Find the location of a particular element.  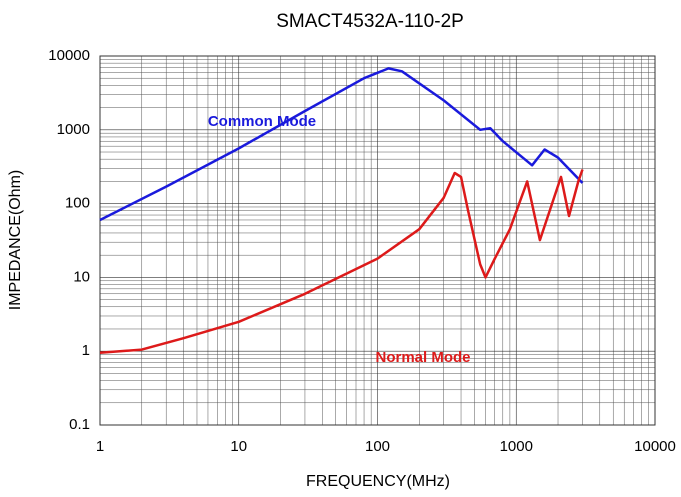

x-tick-label: 1 is located at coordinates (100, 446).